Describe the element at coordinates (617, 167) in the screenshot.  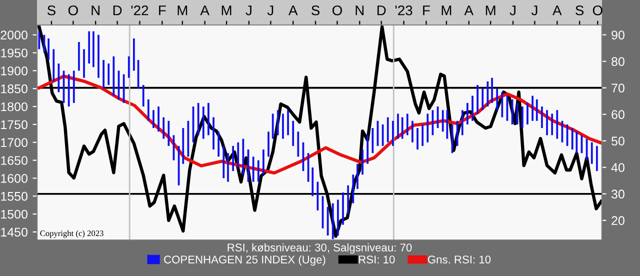
I see `y2-tick-label: 40` at that location.